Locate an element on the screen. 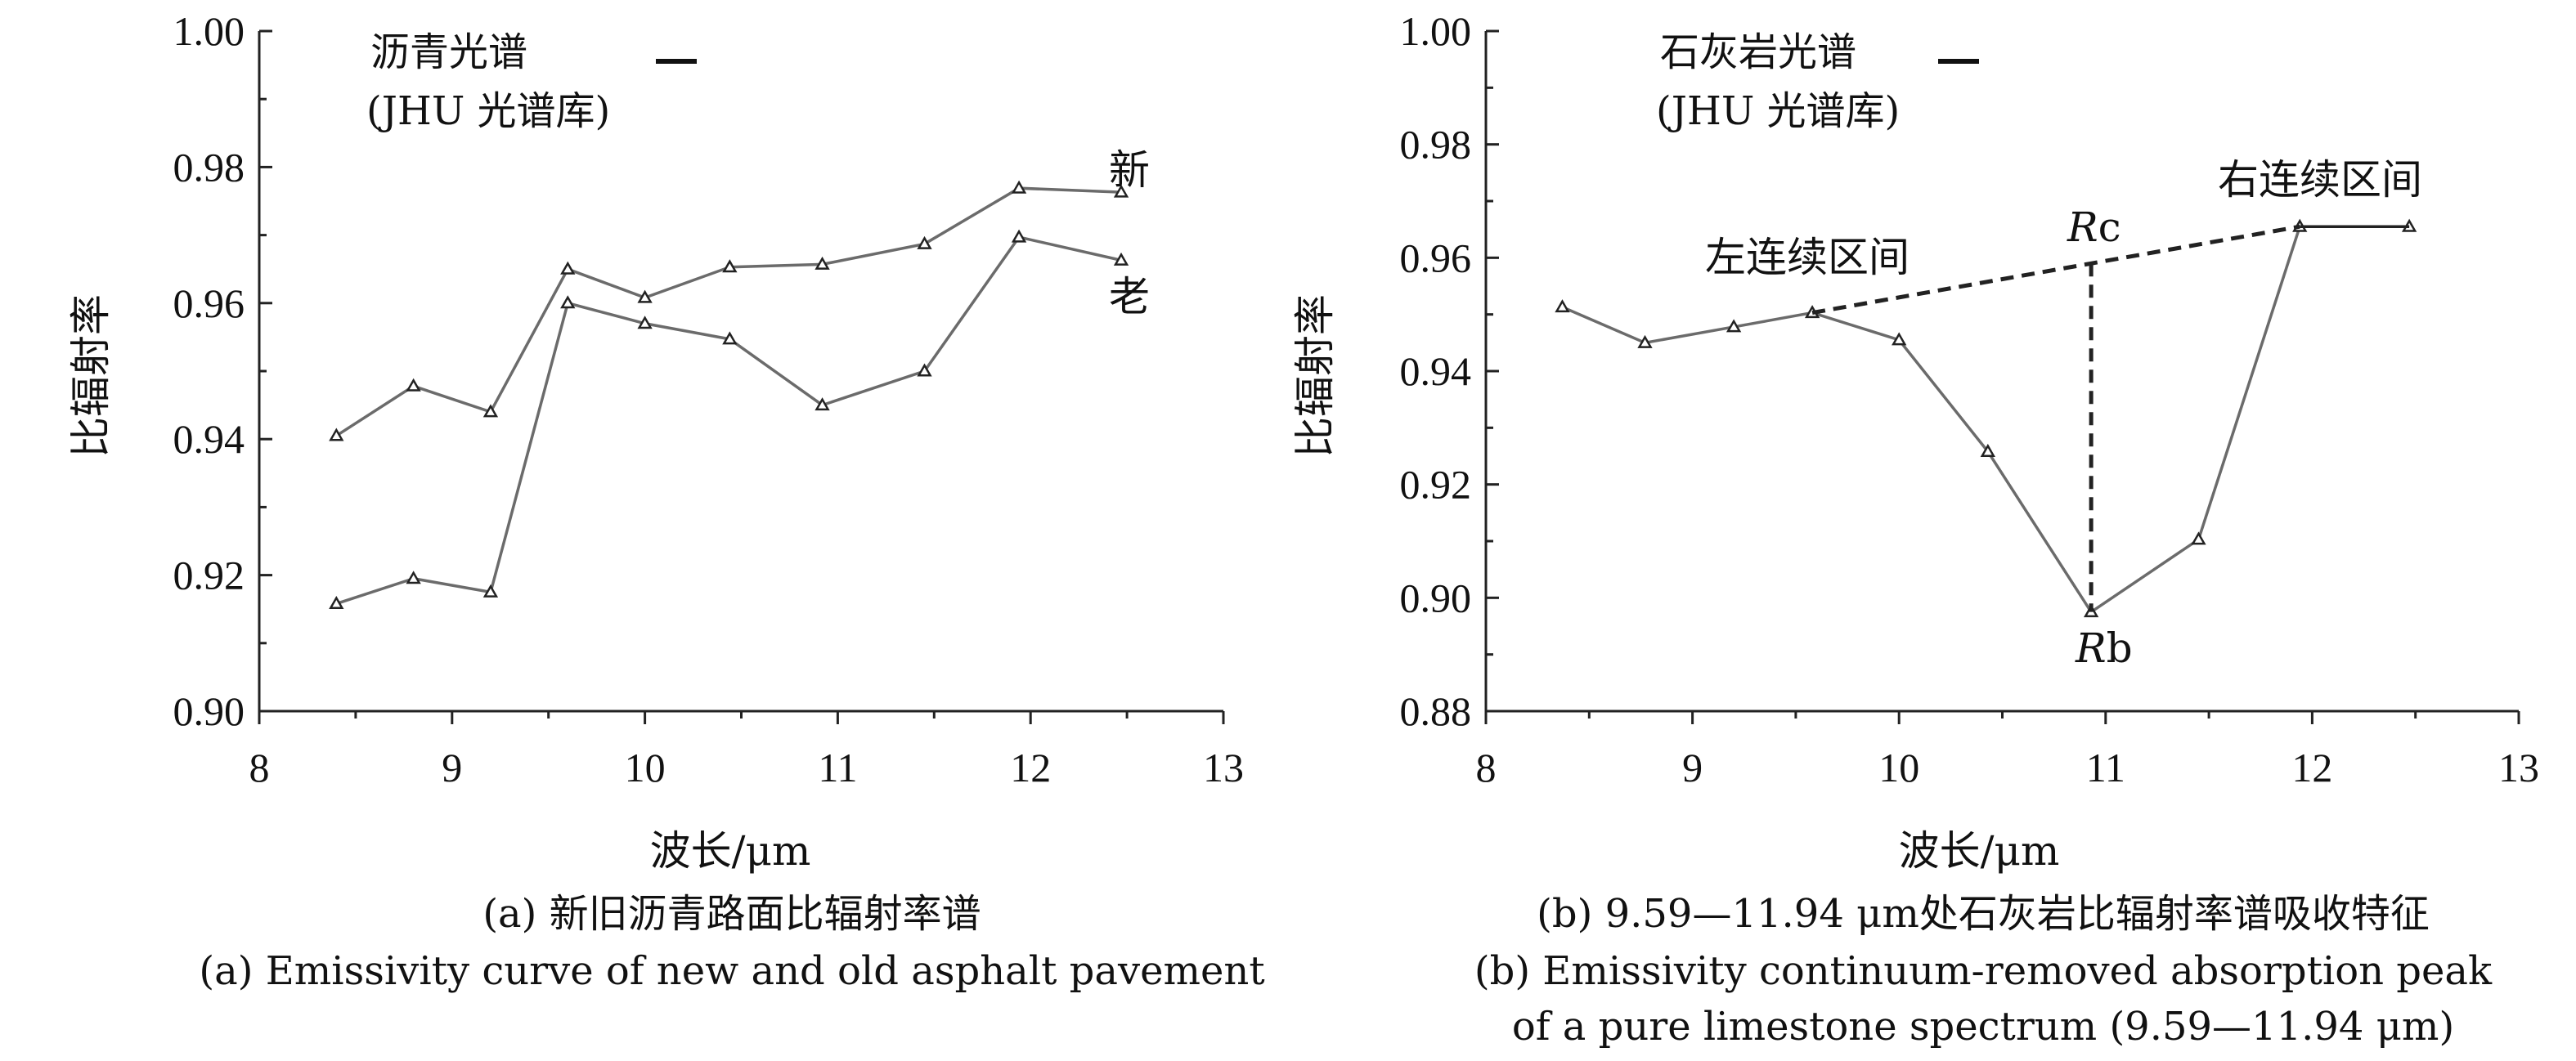 The height and width of the screenshot is (1061, 2576). panel-b-ylabel: 比辐射率 is located at coordinates (1315, 376).